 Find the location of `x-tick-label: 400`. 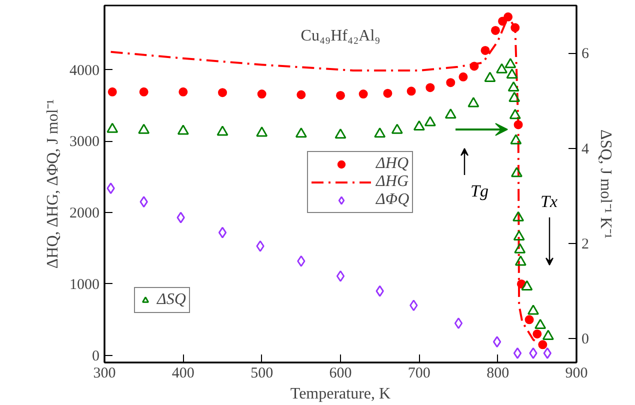

x-tick-label: 400 is located at coordinates (183, 374).